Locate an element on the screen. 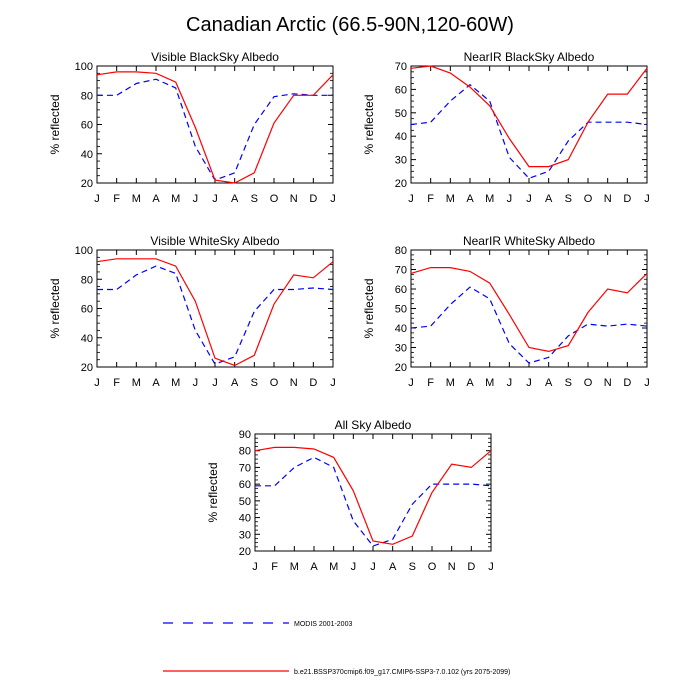 The width and height of the screenshot is (700, 700). y-tick-label: 50 is located at coordinates (401, 310).